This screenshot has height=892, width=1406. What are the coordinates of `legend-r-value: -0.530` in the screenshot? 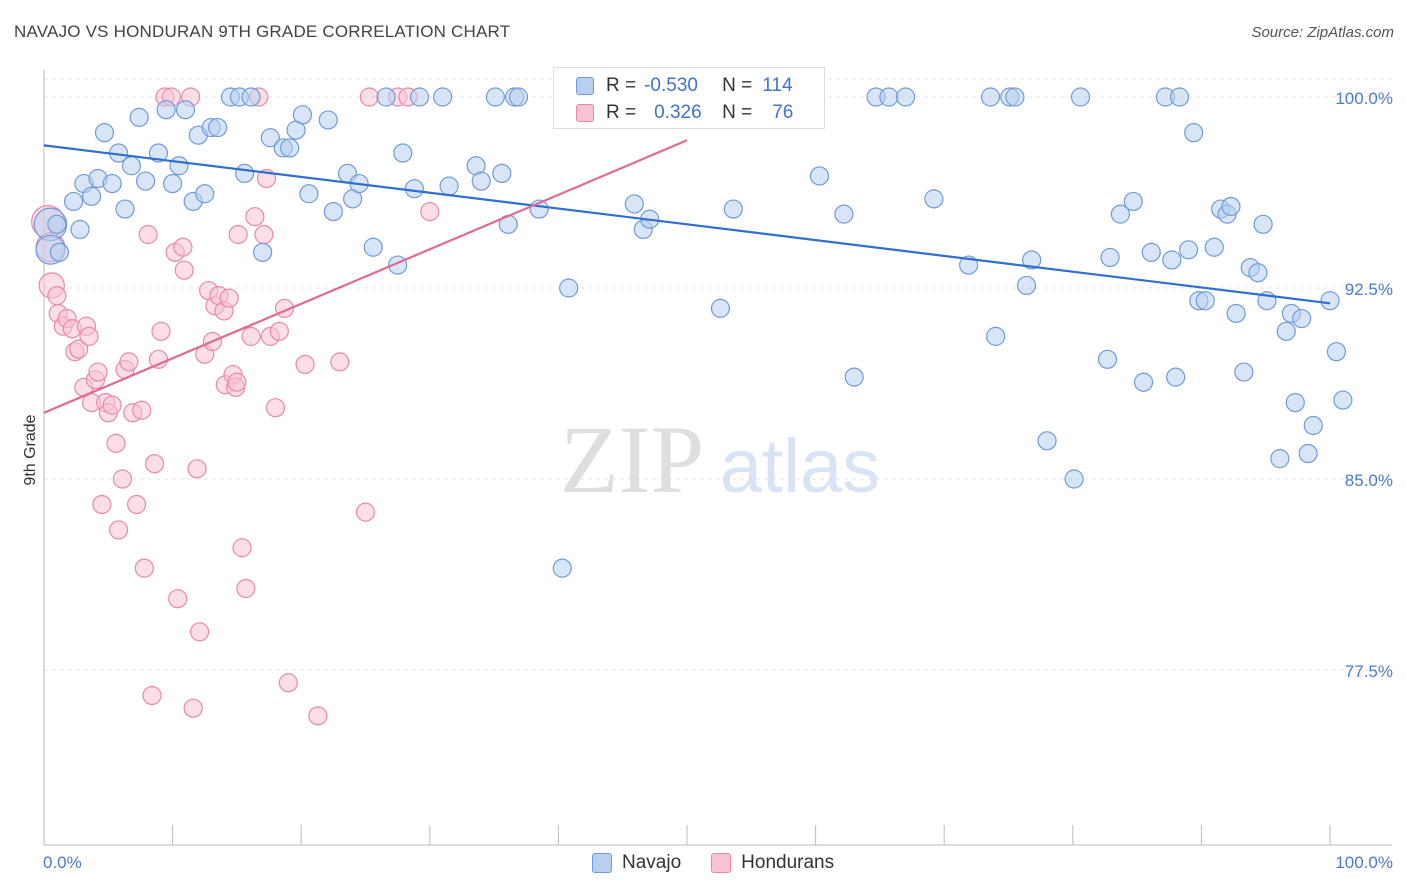 It's located at (671, 85).